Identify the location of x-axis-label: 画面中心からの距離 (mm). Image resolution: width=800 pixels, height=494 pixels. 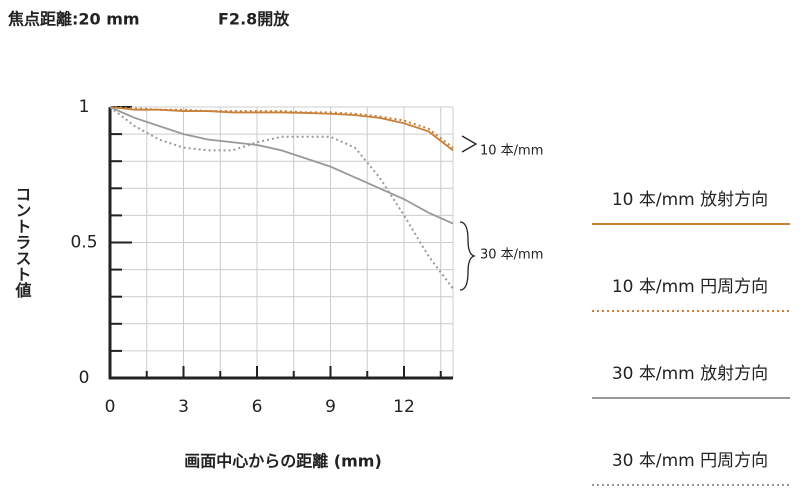
(283, 461).